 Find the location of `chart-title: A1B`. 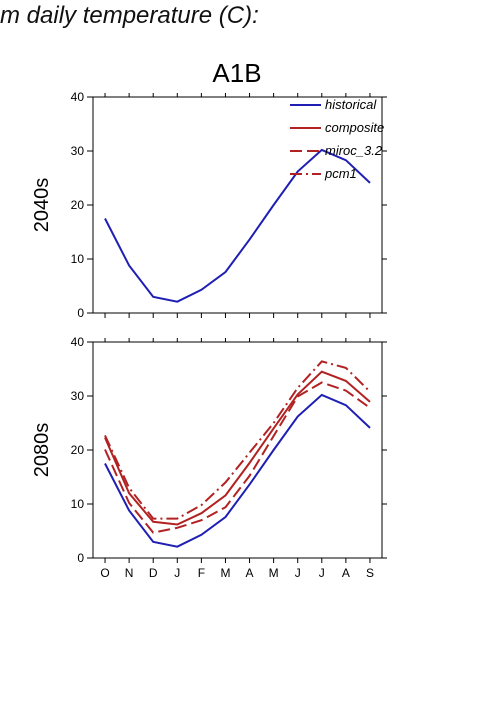

chart-title: A1B is located at coordinates (236, 73).